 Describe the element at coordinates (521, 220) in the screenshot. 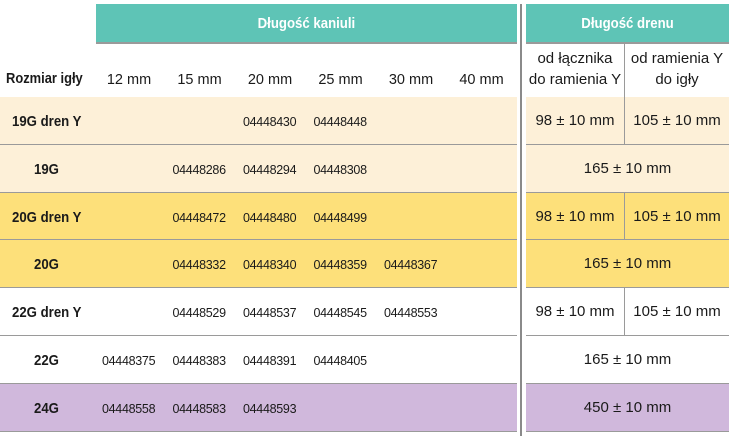

I see `section-divider` at that location.